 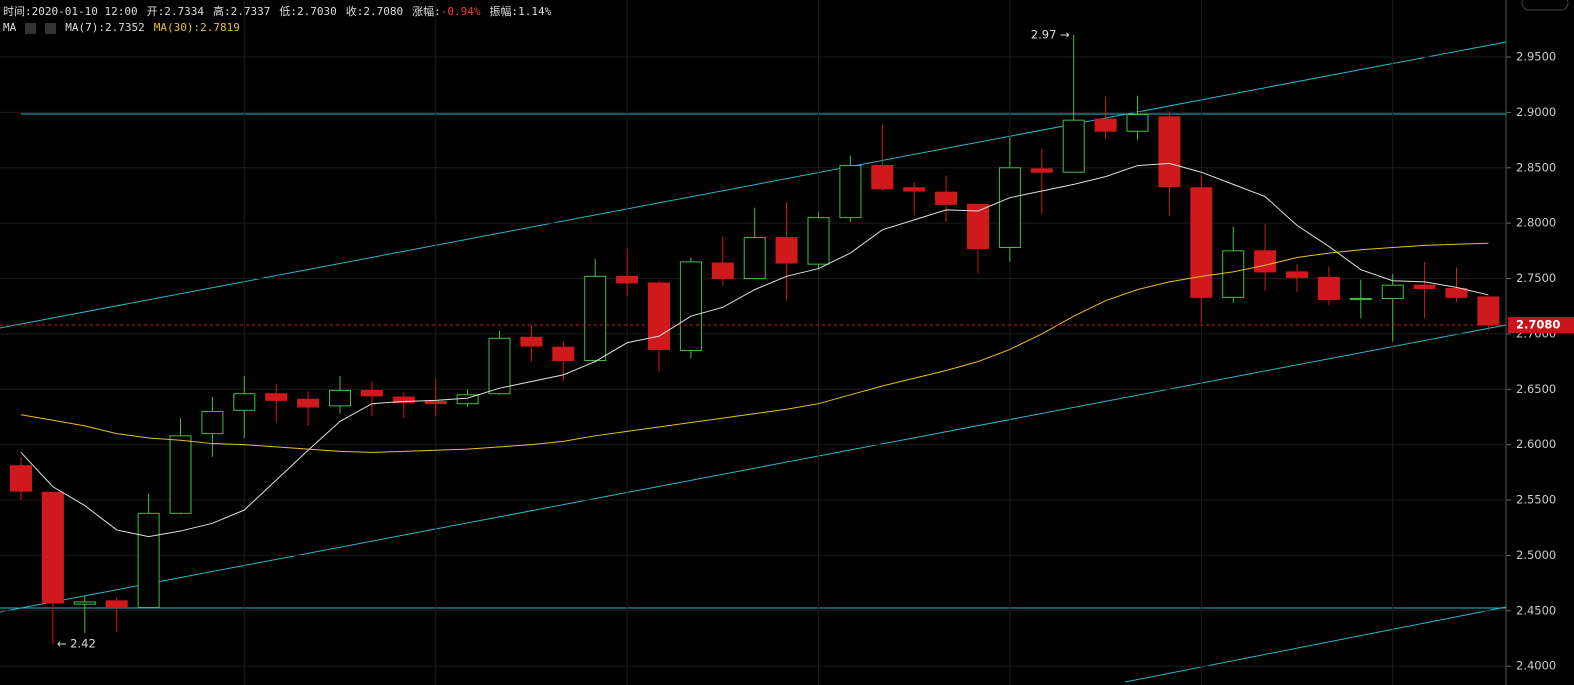 I want to click on last-price-label: 2.7080, so click(x=1538, y=325).